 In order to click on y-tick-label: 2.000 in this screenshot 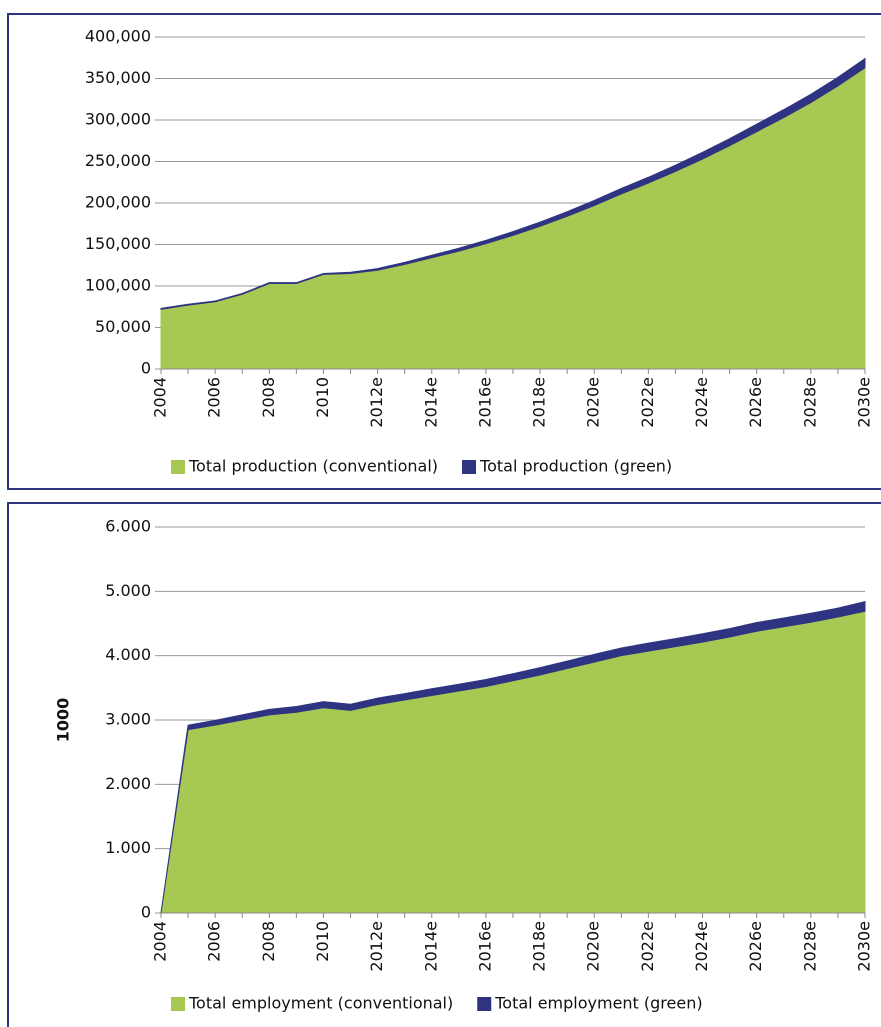, I will do `click(128, 783)`.